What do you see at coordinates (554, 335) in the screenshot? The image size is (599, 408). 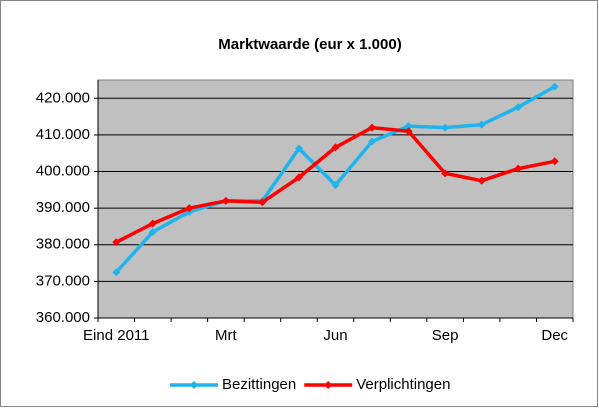 I see `x-tick-label: Dec` at bounding box center [554, 335].